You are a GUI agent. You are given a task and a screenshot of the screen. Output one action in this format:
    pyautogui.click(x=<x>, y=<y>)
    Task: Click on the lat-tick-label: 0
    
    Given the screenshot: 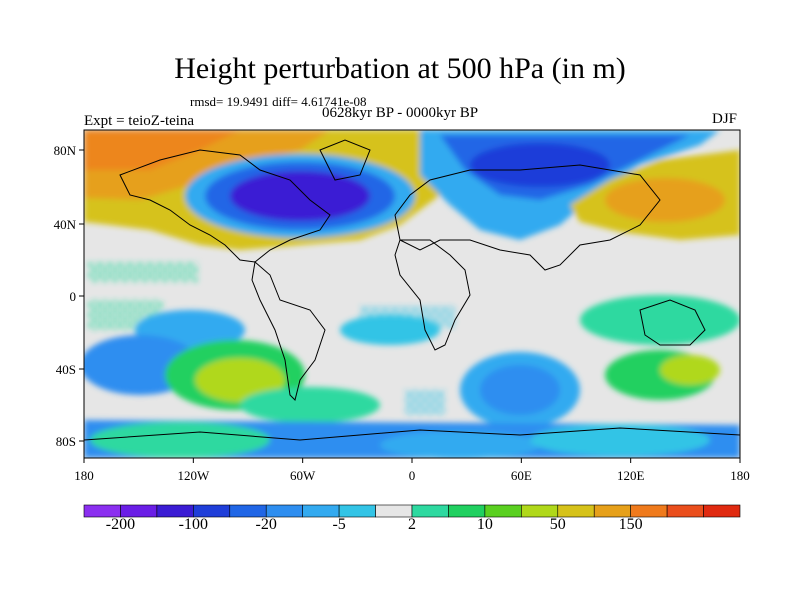 What is the action you would take?
    pyautogui.click(x=73, y=296)
    